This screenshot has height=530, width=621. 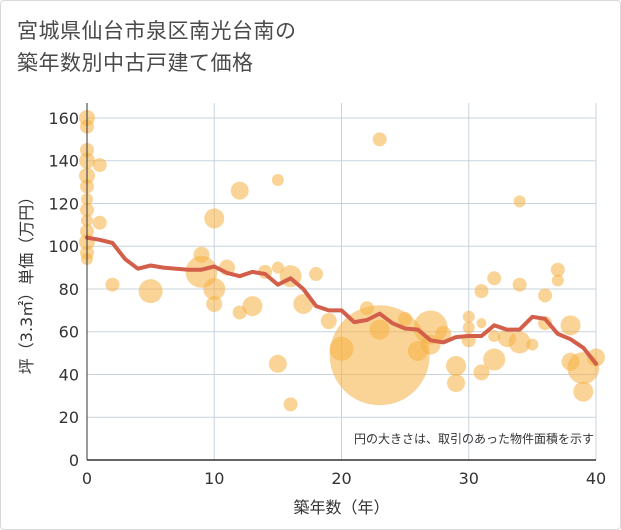 What do you see at coordinates (341, 507) in the screenshot?
I see `x-axis-label: 築年数（年）` at bounding box center [341, 507].